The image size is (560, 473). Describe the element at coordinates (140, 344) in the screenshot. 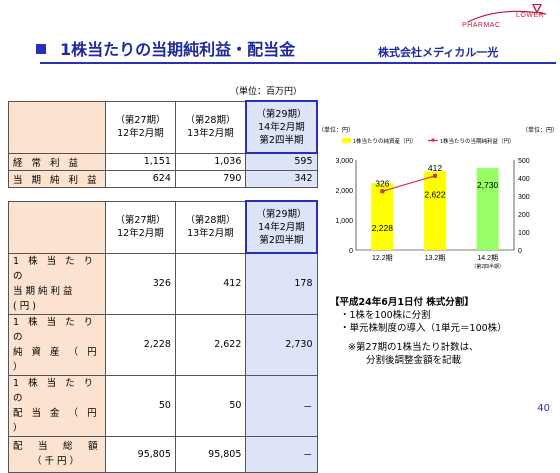

I see `table-cell: 2,228` at that location.